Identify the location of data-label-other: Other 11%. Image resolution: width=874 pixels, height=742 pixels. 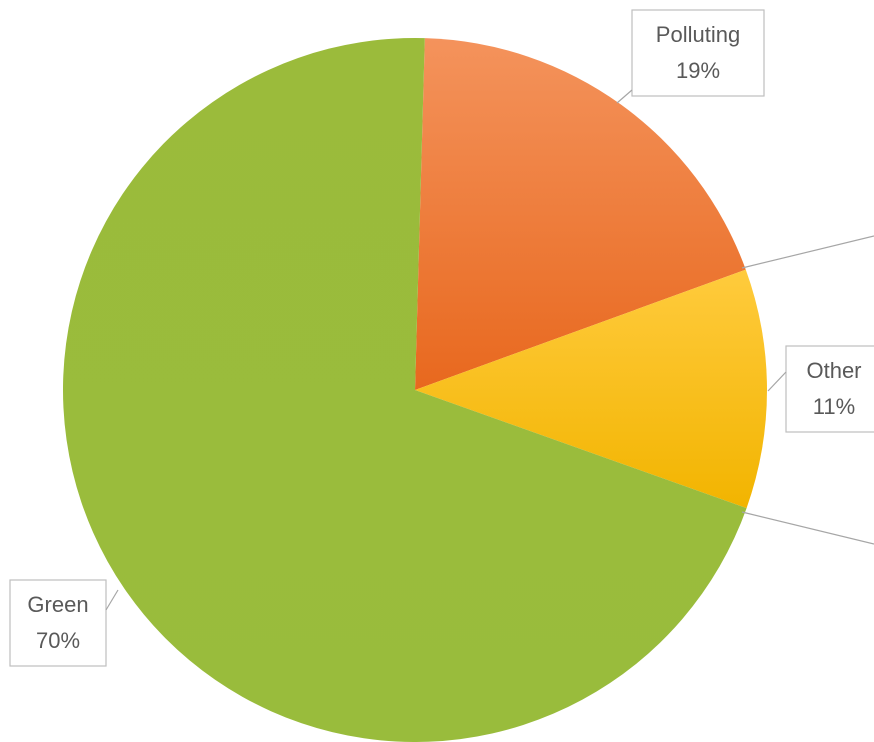
(820, 389).